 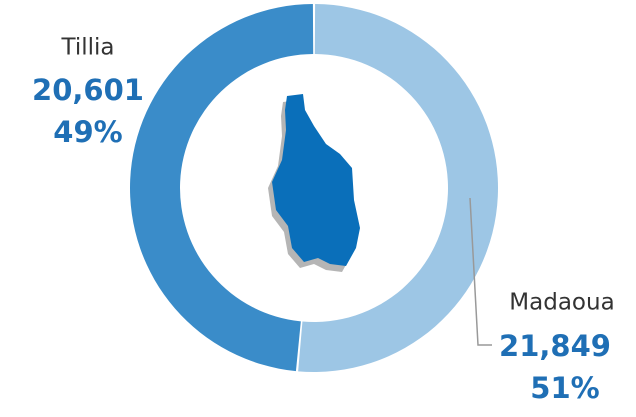 What do you see at coordinates (561, 303) in the screenshot?
I see `slice-name: Madaoua` at bounding box center [561, 303].